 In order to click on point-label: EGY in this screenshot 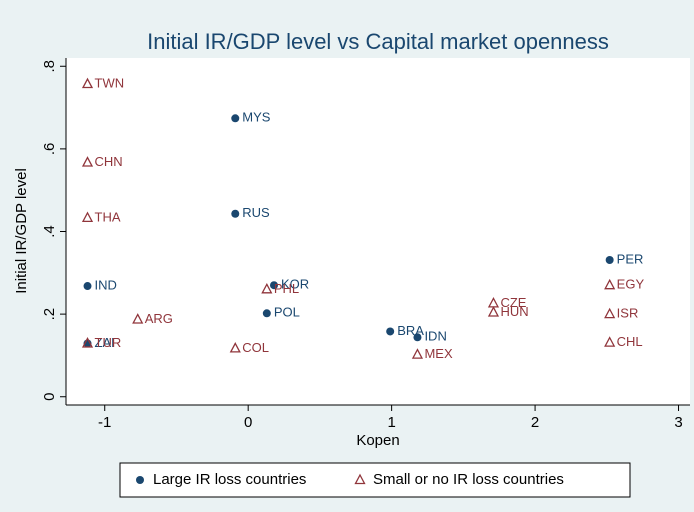, I will do `click(631, 284)`.